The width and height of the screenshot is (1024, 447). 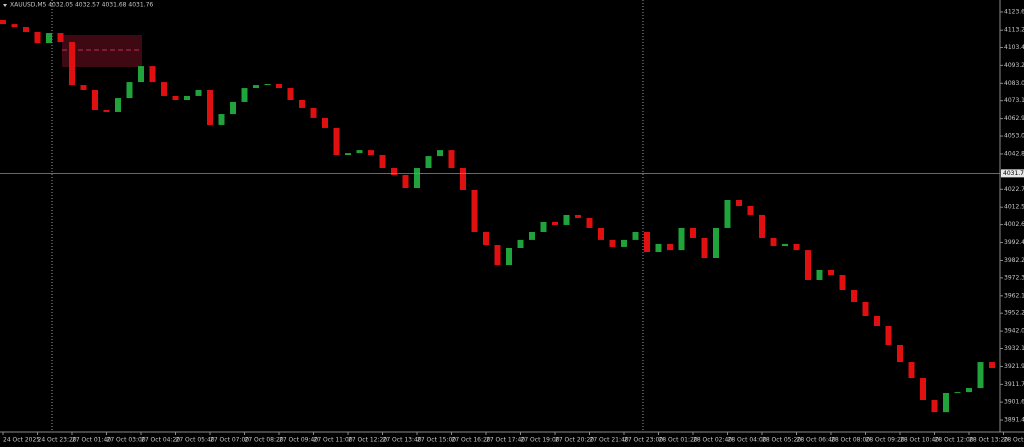 What do you see at coordinates (298, 440) in the screenshot?
I see `x-tick-label: 27 Oct 09:40` at bounding box center [298, 440].